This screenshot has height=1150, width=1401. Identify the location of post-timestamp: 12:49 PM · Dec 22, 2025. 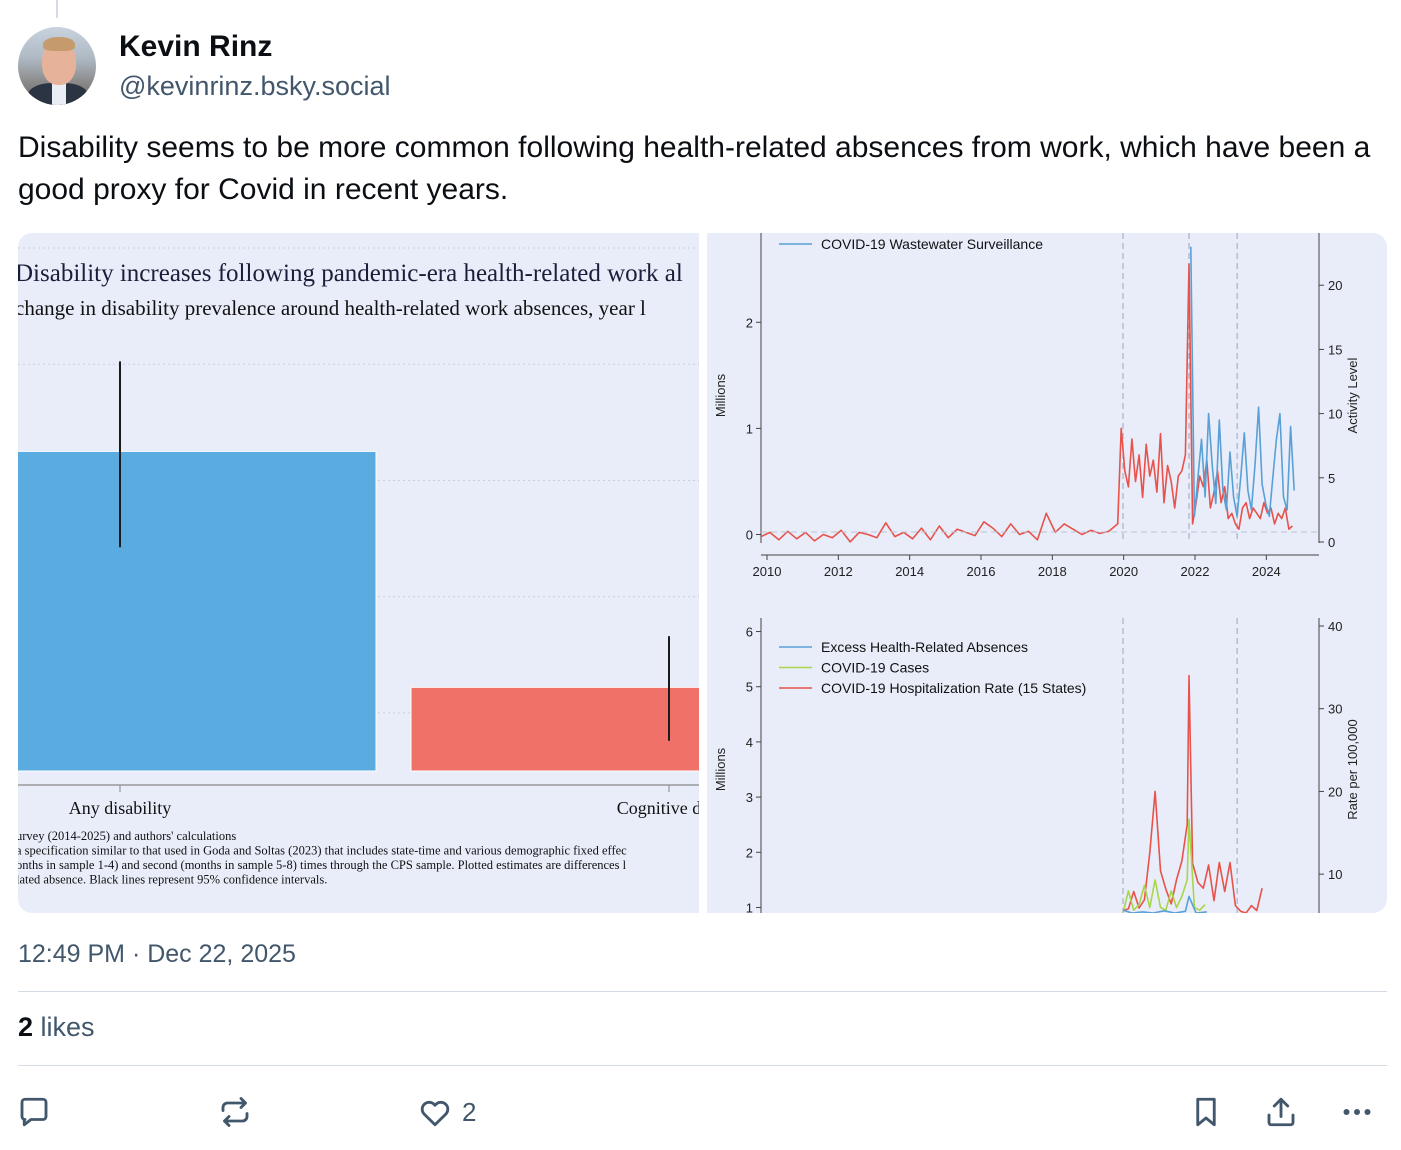
(157, 954).